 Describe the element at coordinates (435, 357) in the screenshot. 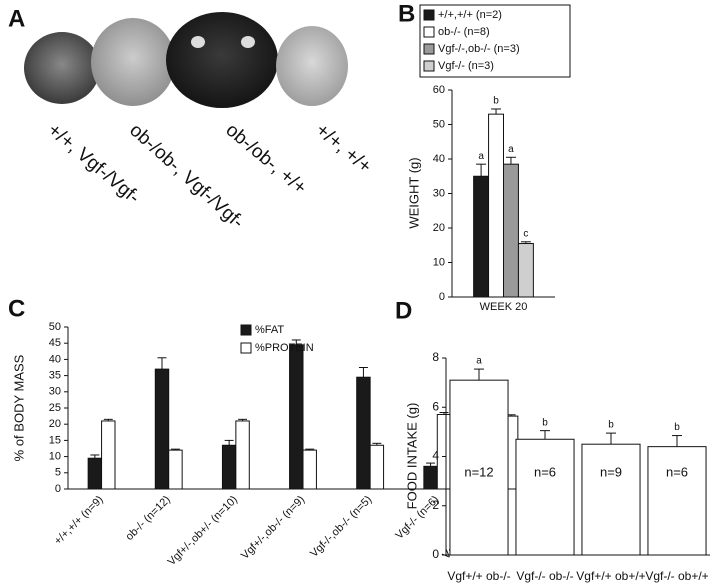

I see `y-tick-label: 8` at that location.